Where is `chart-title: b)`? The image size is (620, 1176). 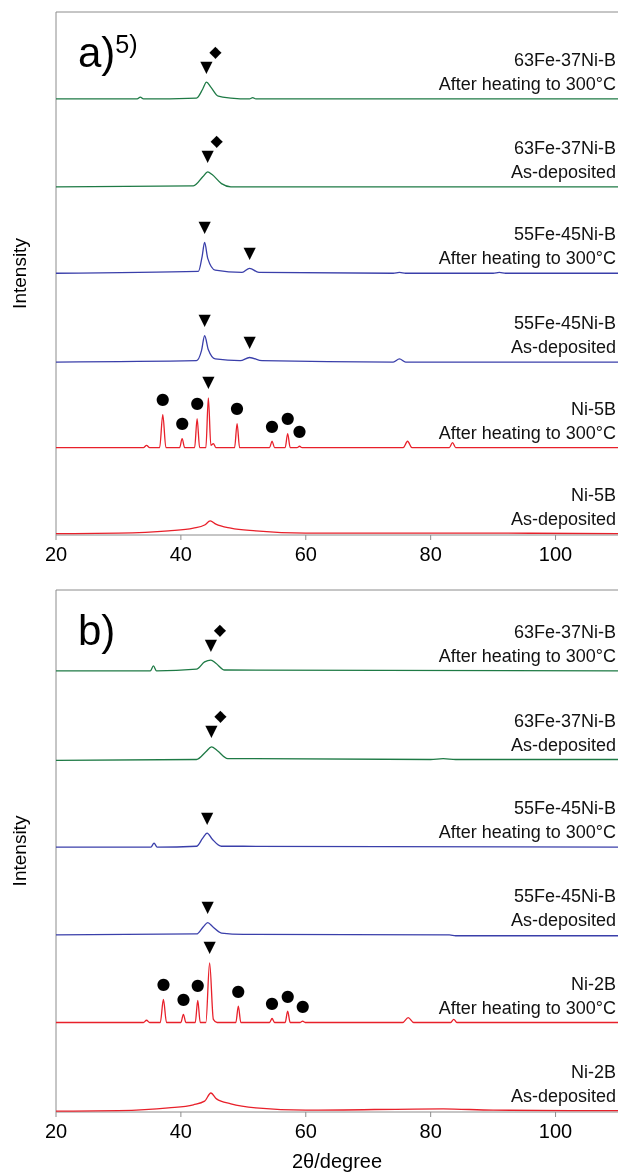
chart-title: b) is located at coordinates (97, 630).